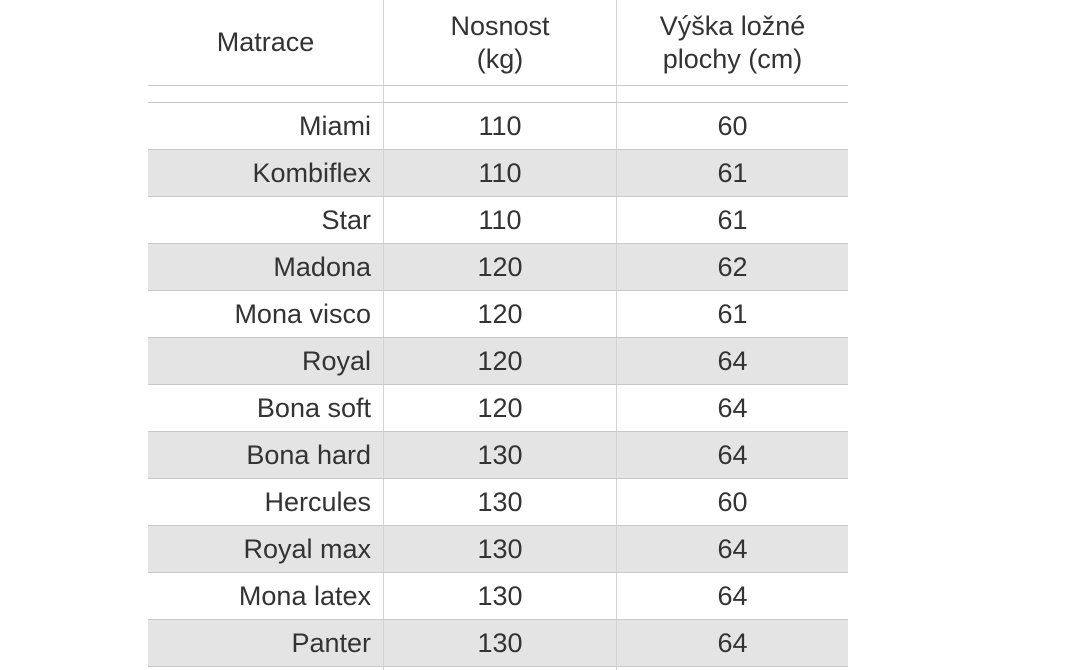 Image resolution: width=1068 pixels, height=670 pixels. I want to click on header-line: Matrace, so click(265, 42).